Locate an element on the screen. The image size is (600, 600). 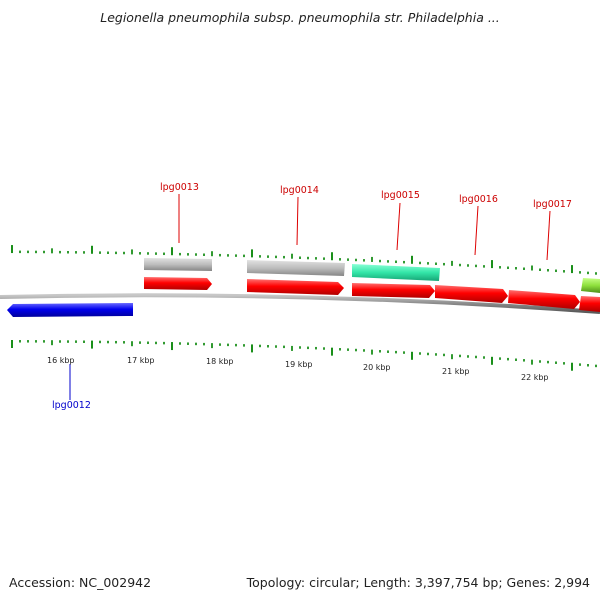
genome-backbone is located at coordinates (300, 303).